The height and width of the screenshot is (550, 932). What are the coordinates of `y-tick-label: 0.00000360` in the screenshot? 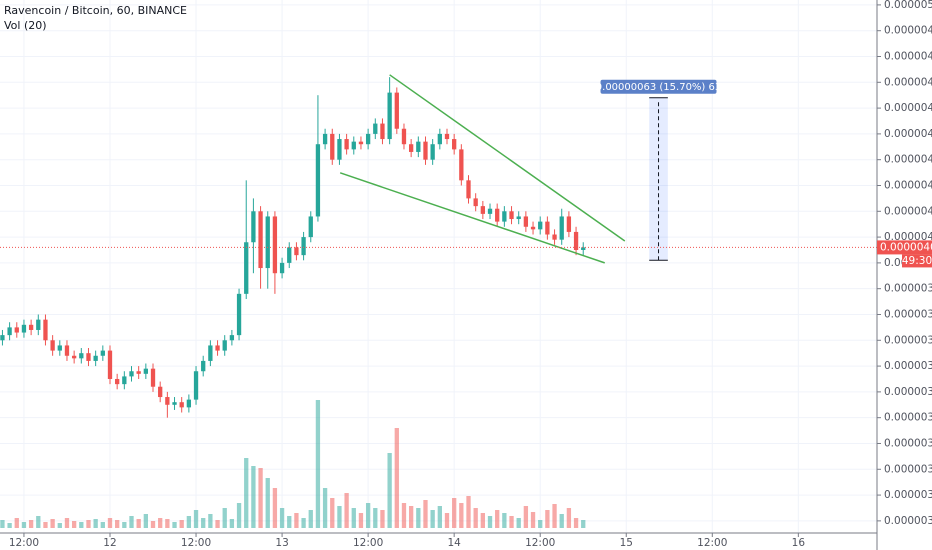 It's located at (908, 366).